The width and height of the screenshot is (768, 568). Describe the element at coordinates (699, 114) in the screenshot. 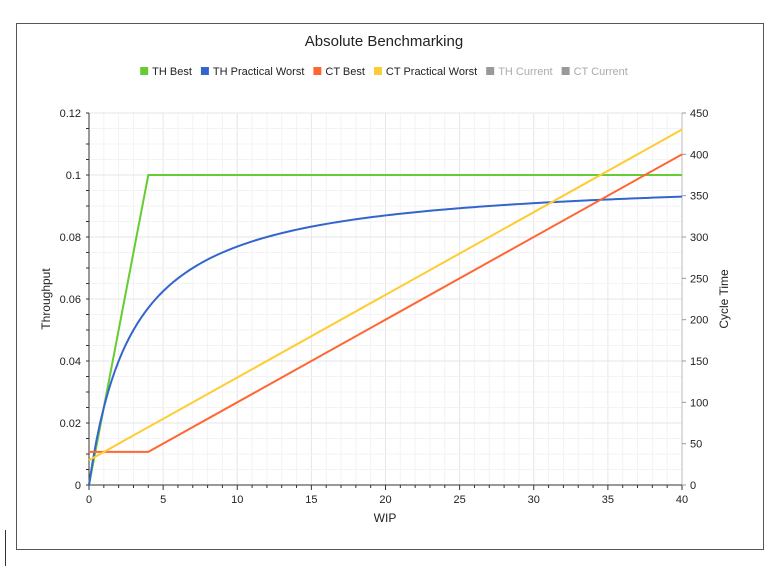

I see `y-right-tick-label: 450` at that location.